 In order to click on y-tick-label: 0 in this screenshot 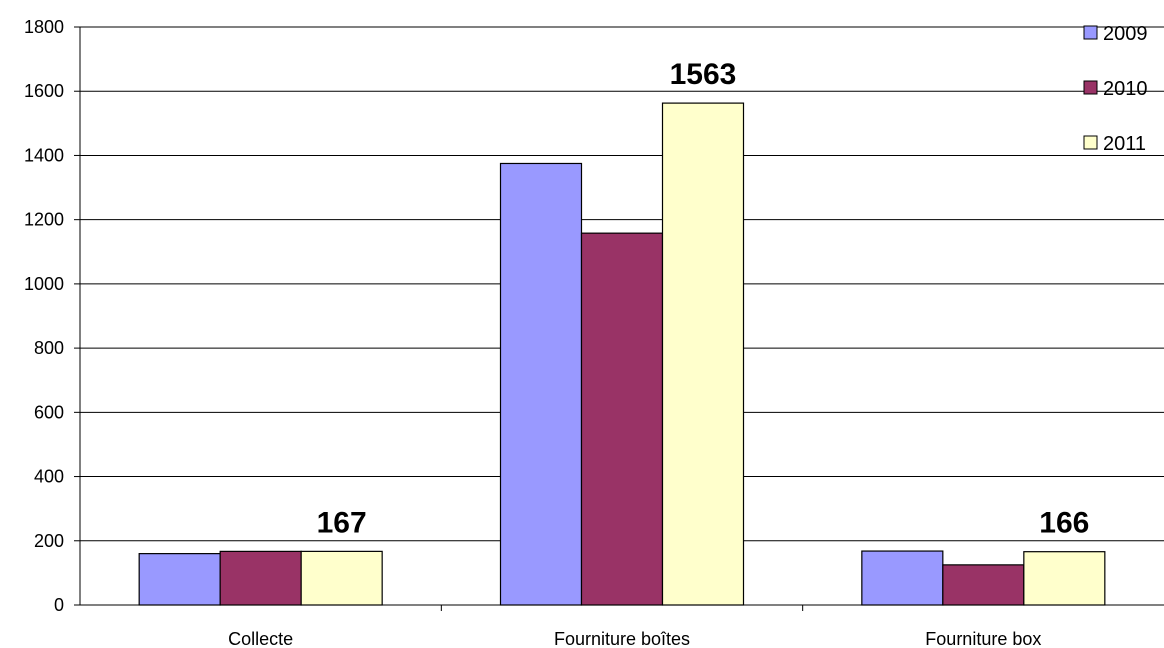, I will do `click(59, 605)`.